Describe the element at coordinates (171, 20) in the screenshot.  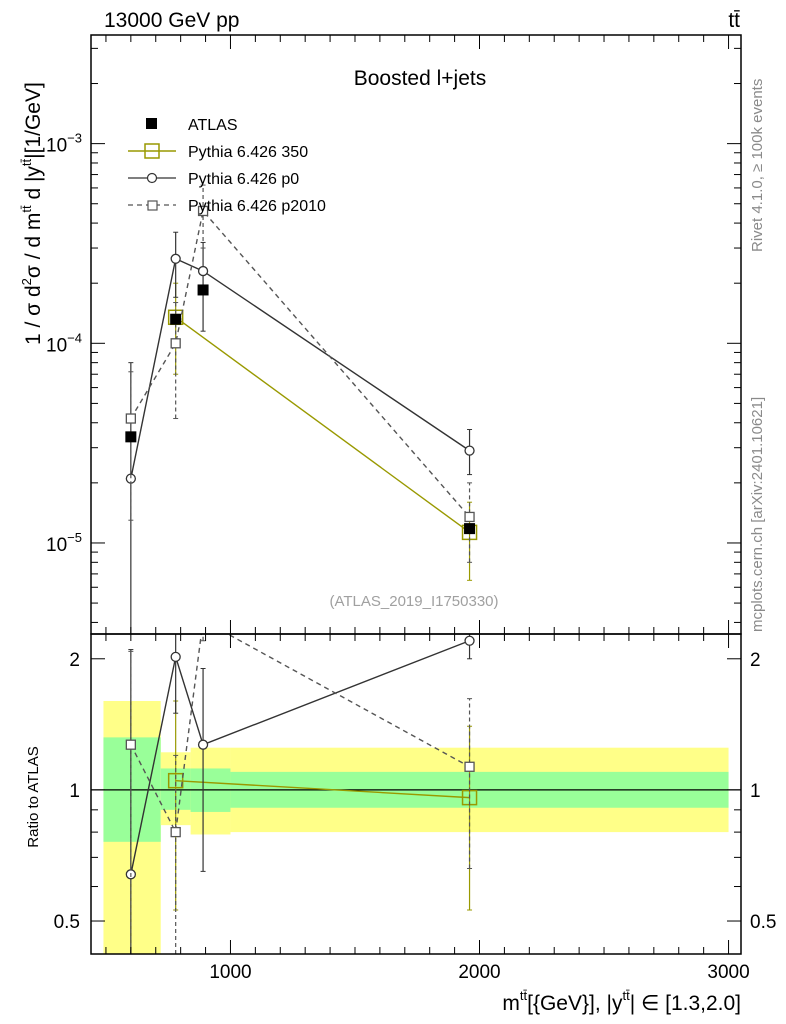
I see `header-left: 13000 GeV pp` at that location.